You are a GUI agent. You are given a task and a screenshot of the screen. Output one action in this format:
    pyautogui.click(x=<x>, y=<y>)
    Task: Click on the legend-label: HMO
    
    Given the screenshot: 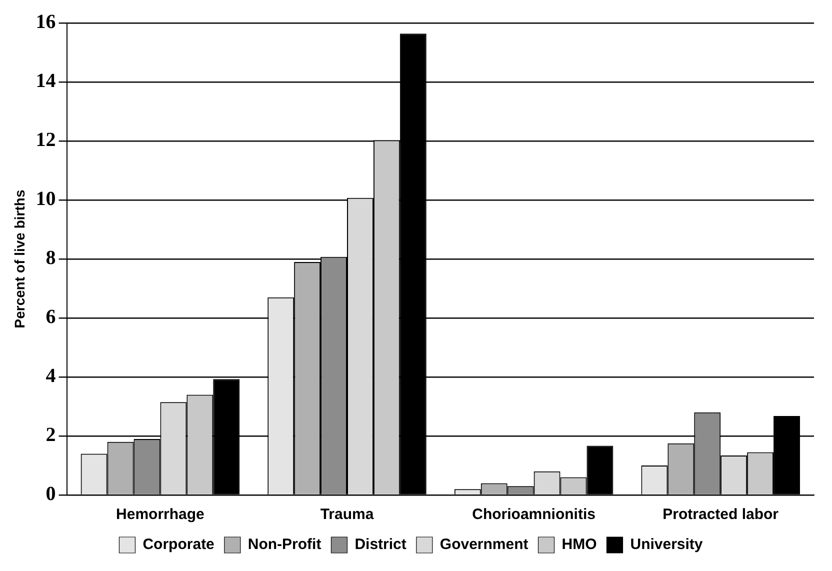 What is the action you would take?
    pyautogui.click(x=580, y=545)
    